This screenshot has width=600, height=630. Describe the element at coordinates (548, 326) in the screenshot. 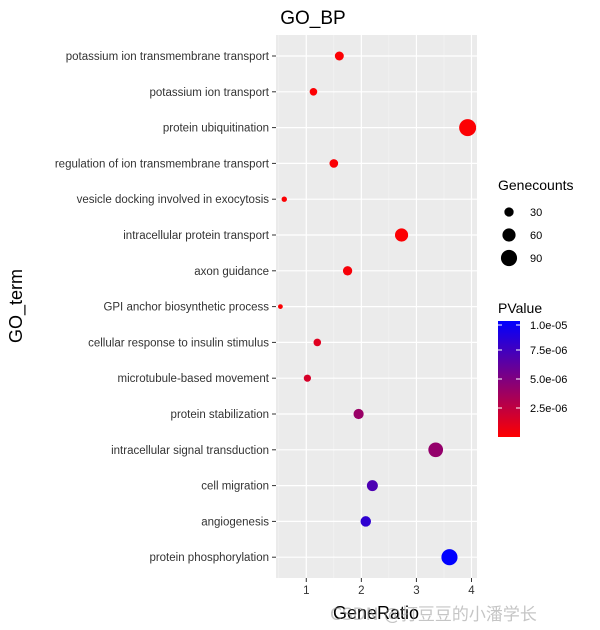

I see `color-legend-label: 1.0e-05` at that location.